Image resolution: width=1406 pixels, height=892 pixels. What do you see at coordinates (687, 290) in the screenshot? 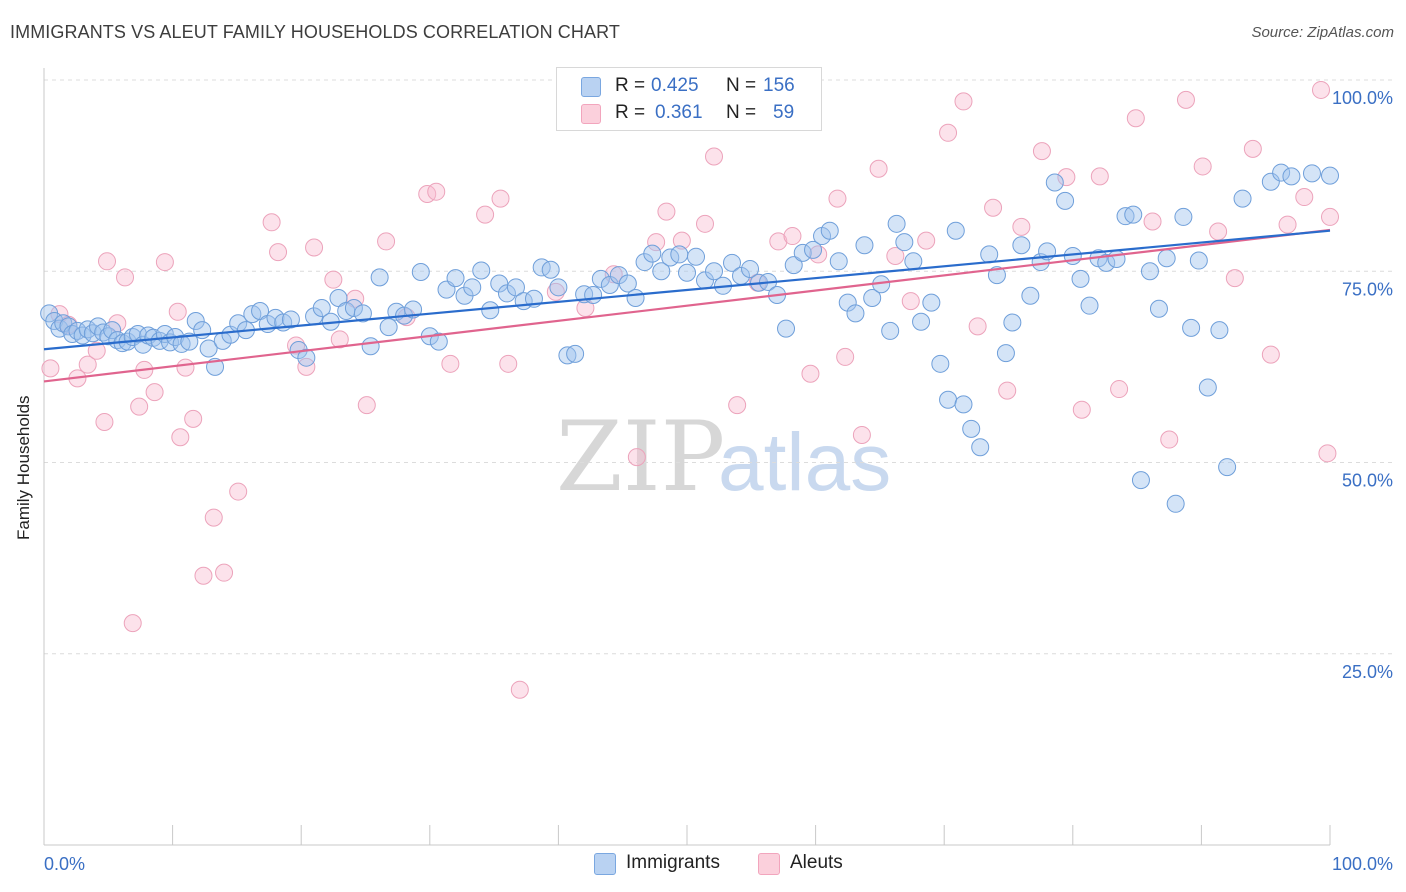
I see `immigrants-trend-line` at bounding box center [687, 290].